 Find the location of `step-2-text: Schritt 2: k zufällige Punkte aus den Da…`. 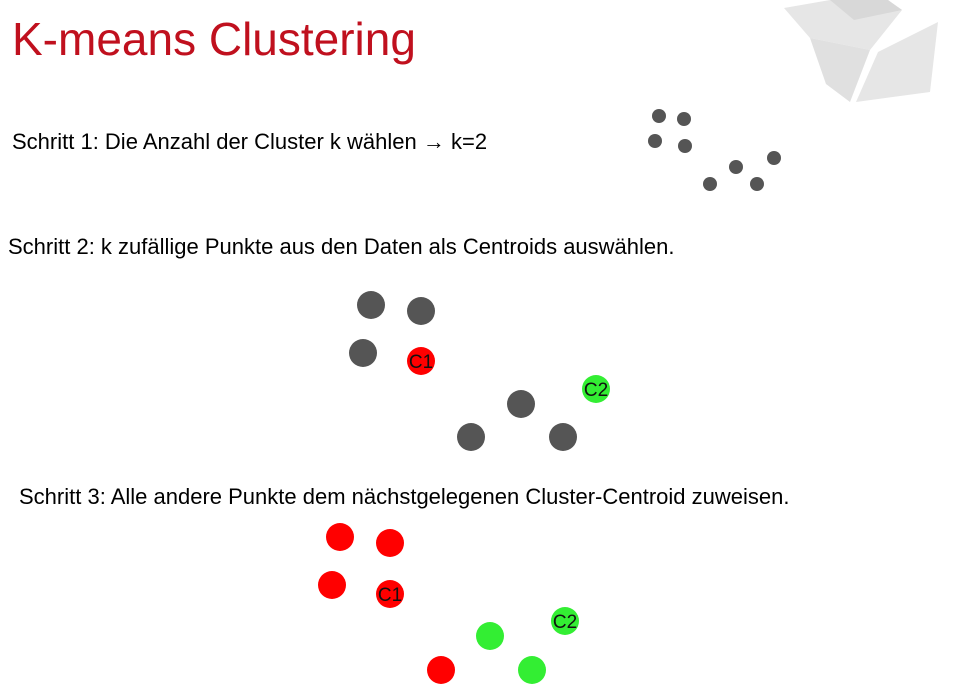

step-2-text: Schritt 2: k zufällige Punkte aus den Da… is located at coordinates (341, 246).